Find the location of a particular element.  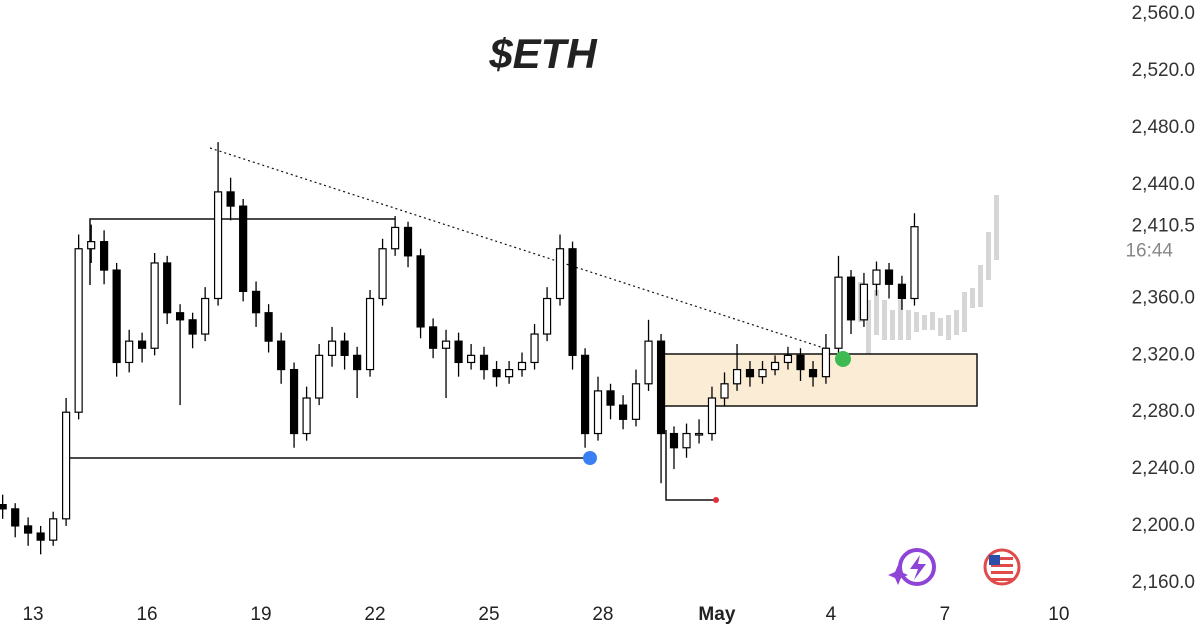

x-tick-label: 13 is located at coordinates (32, 614).